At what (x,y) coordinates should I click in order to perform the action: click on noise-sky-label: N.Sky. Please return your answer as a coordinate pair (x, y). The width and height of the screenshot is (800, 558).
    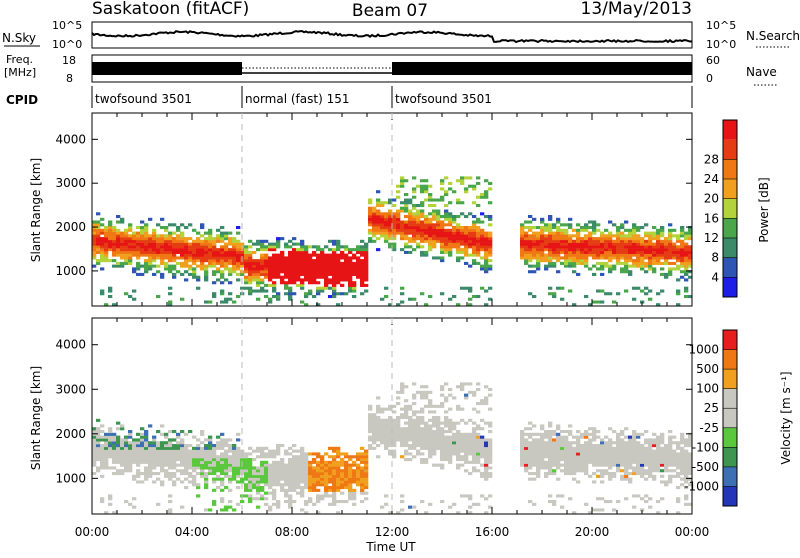
    Looking at the image, I should click on (19, 38).